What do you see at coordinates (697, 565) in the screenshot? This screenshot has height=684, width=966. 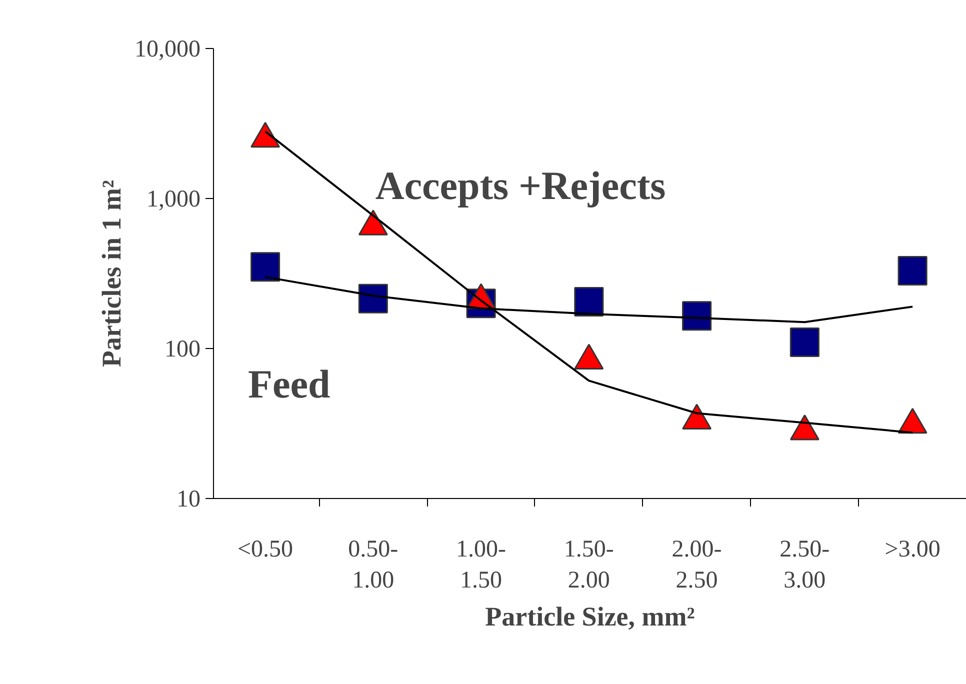 I see `x-tick-label: 2.00-2.50` at bounding box center [697, 565].